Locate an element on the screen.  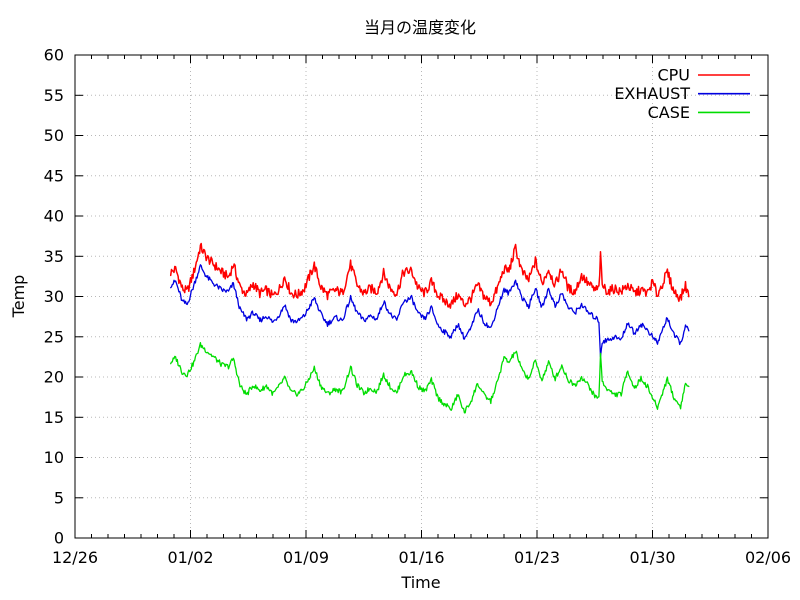
y-tick-label: 25 is located at coordinates (54, 336).